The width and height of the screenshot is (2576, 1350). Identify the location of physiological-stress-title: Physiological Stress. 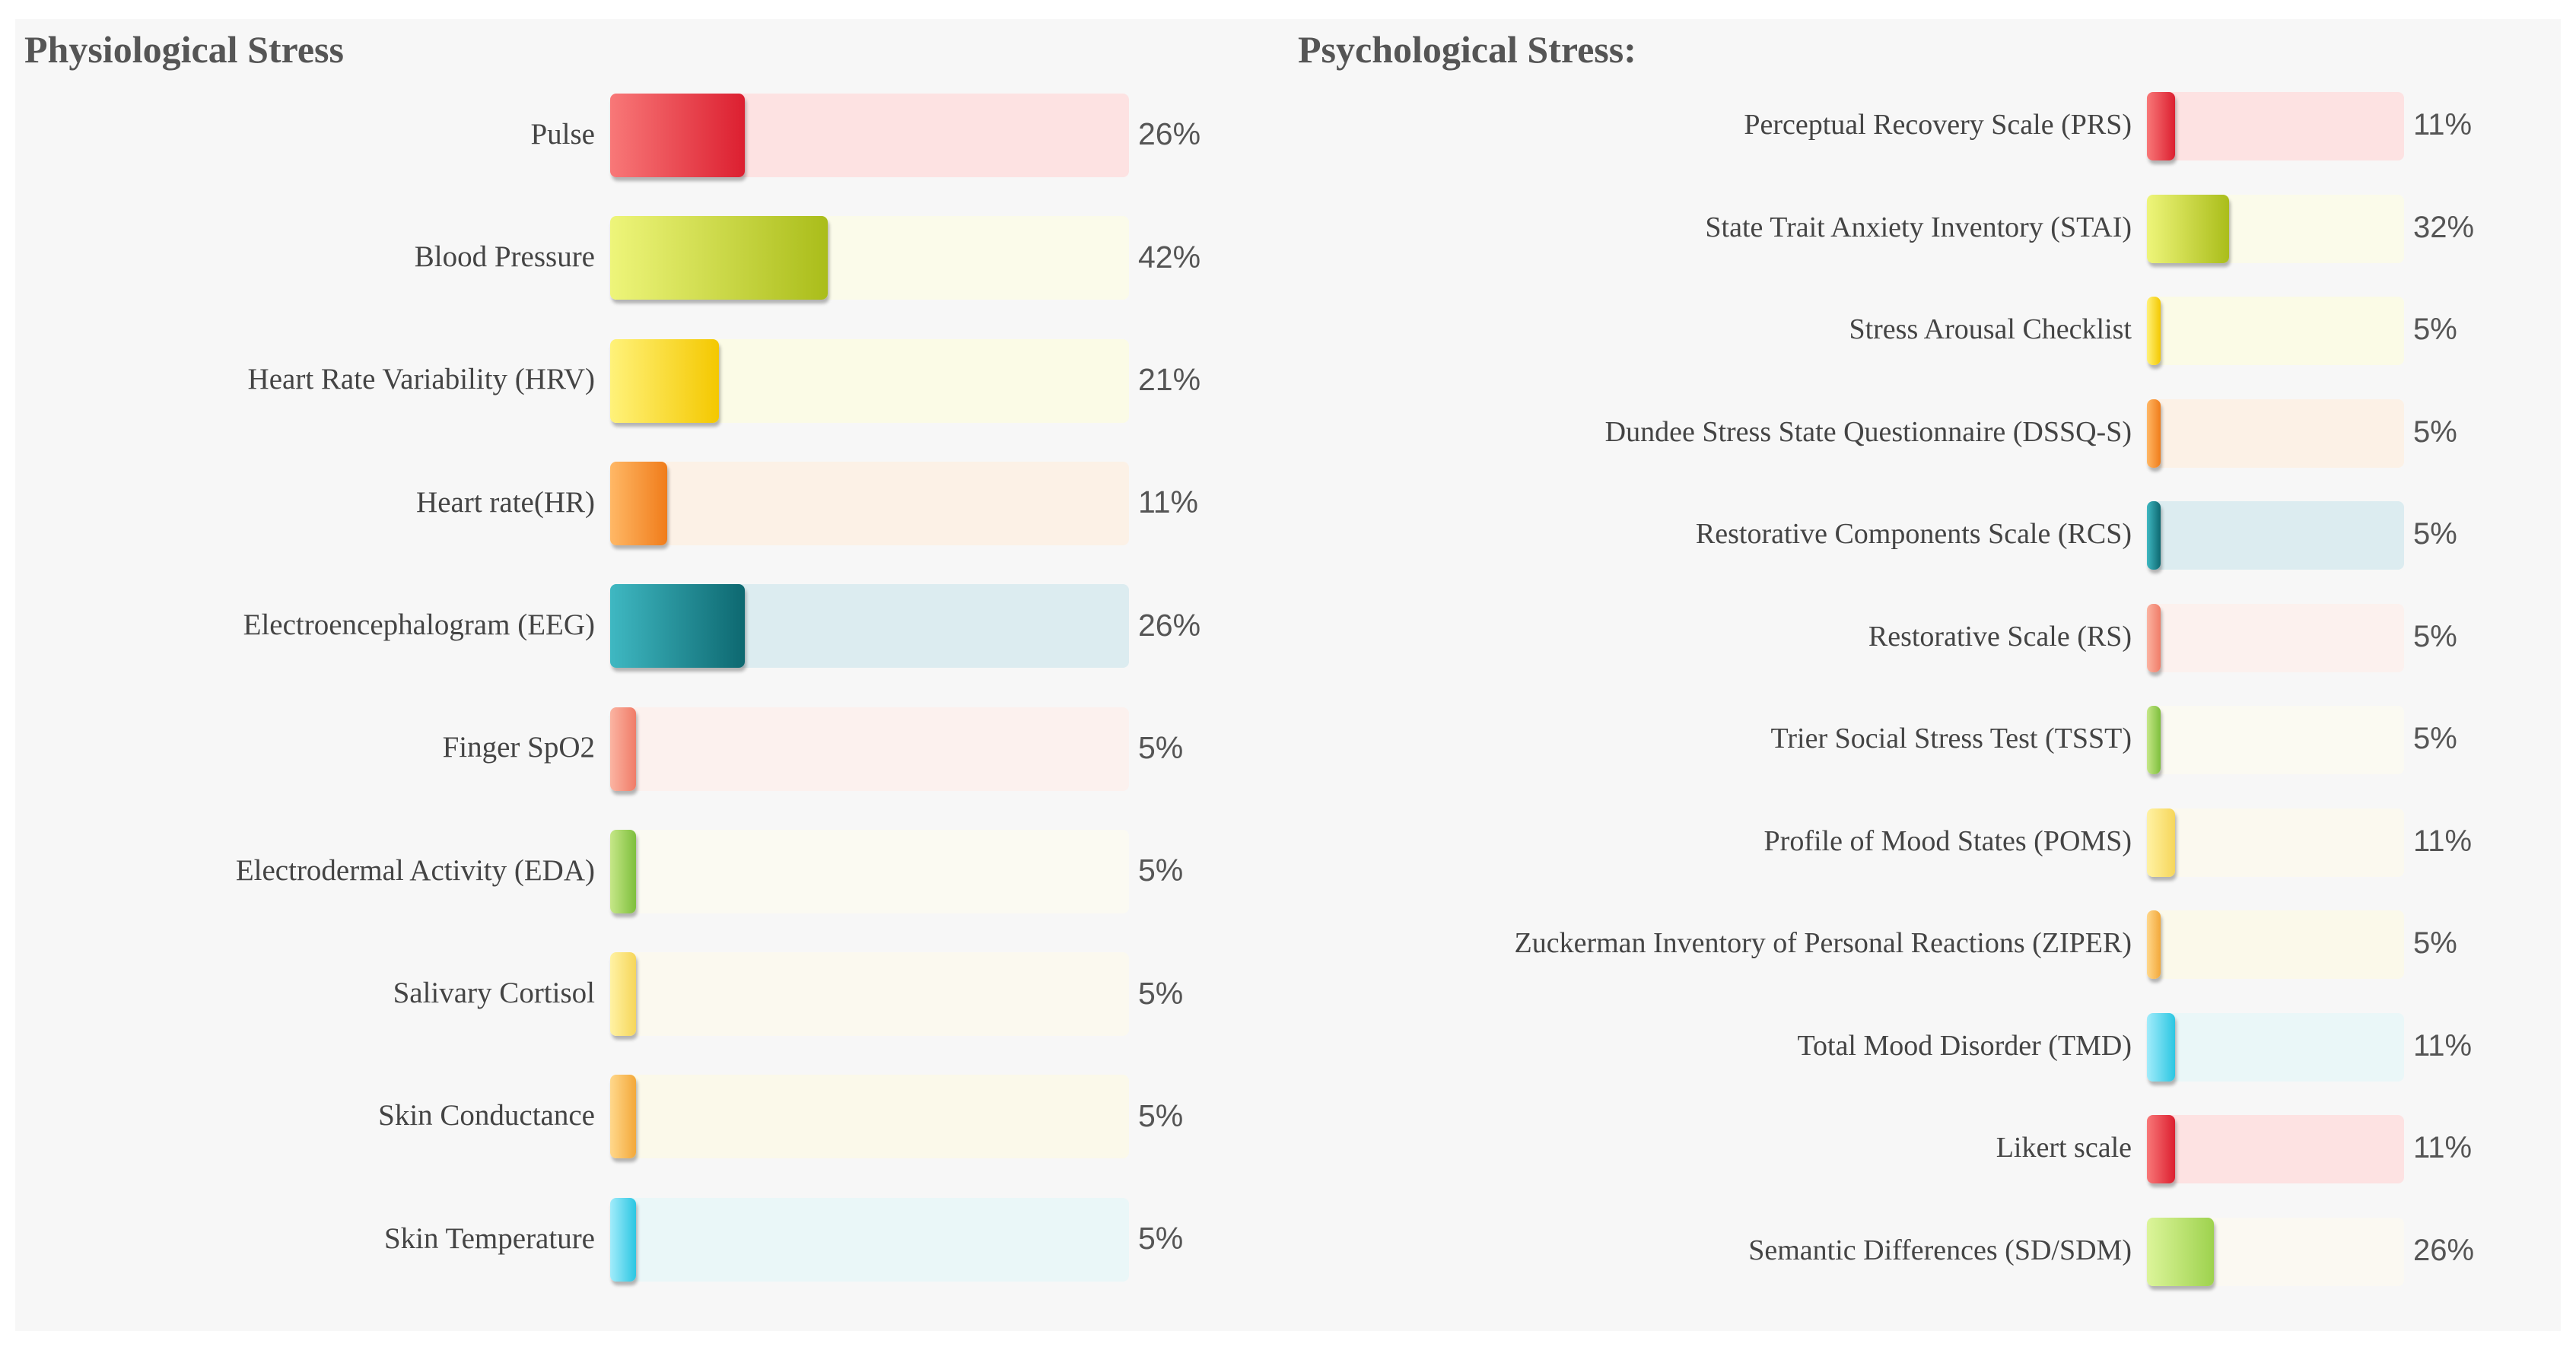
(184, 50).